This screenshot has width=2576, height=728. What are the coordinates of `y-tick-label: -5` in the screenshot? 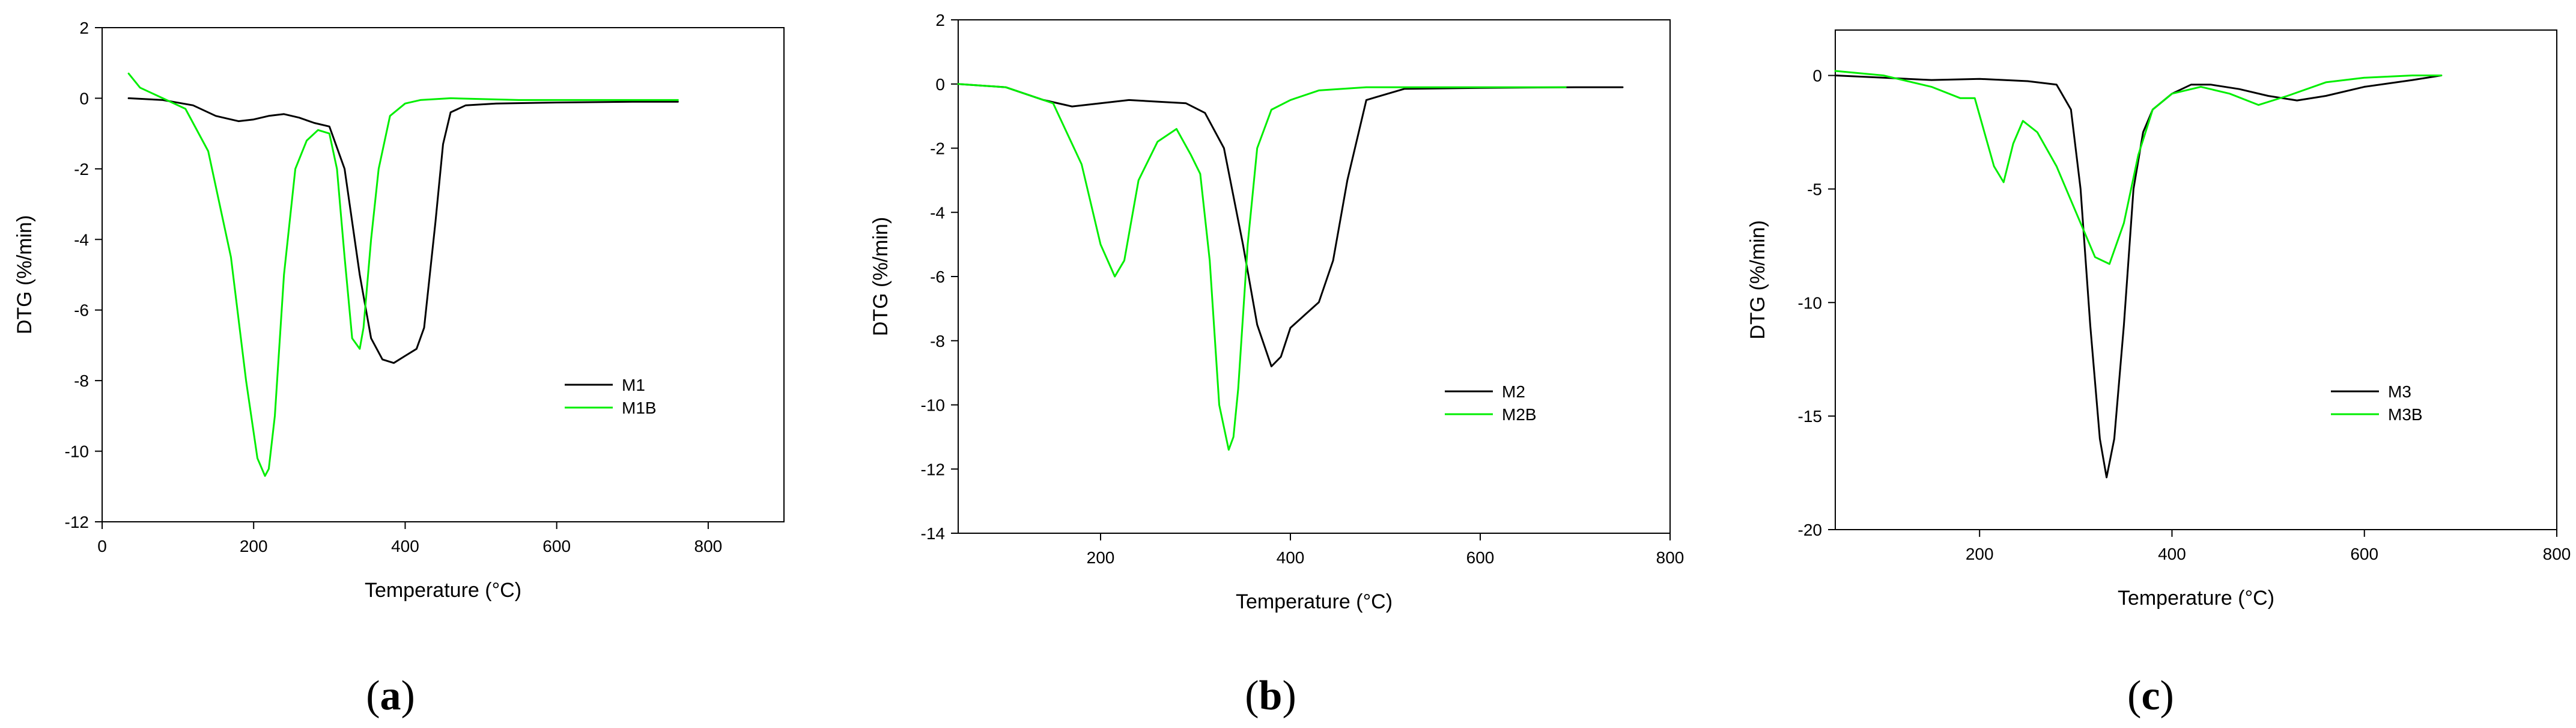 It's located at (1814, 189).